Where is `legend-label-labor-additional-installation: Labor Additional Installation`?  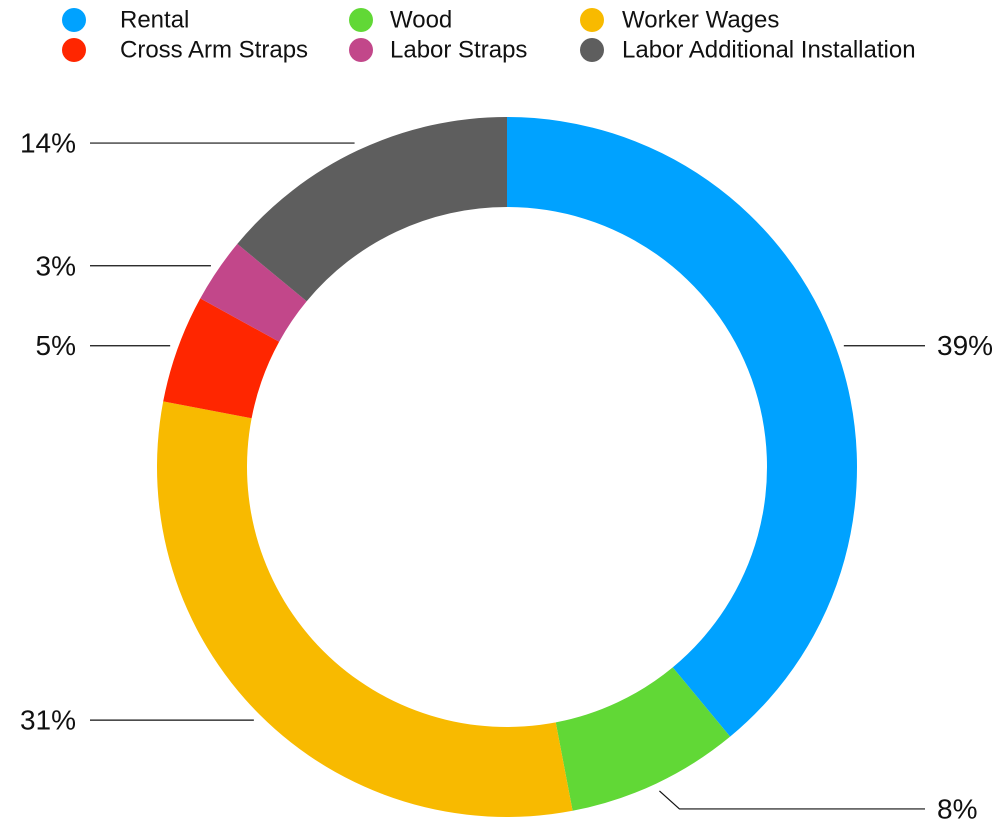 legend-label-labor-additional-installation: Labor Additional Installation is located at coordinates (769, 50).